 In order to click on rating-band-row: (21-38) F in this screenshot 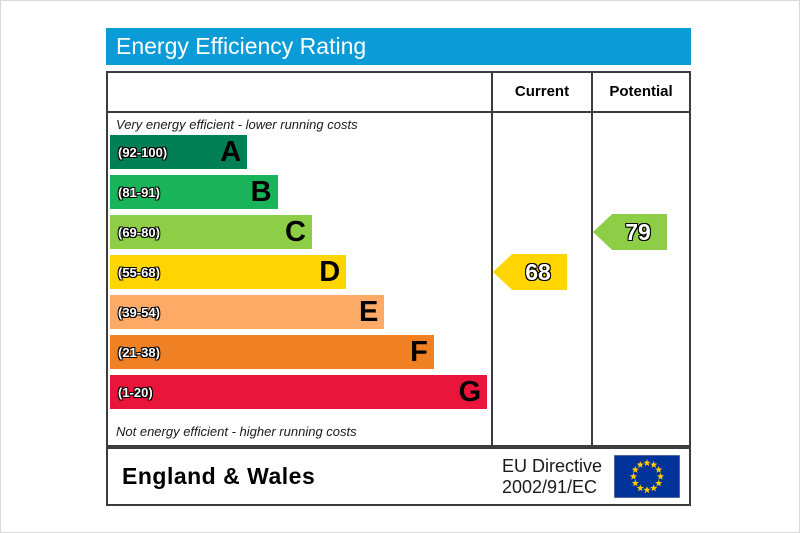, I will do `click(300, 355)`.